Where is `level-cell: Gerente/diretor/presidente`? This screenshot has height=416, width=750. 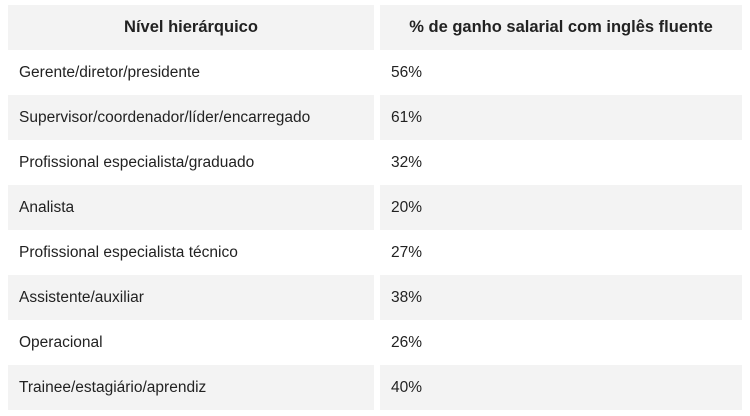
level-cell: Gerente/diretor/presidente is located at coordinates (109, 72).